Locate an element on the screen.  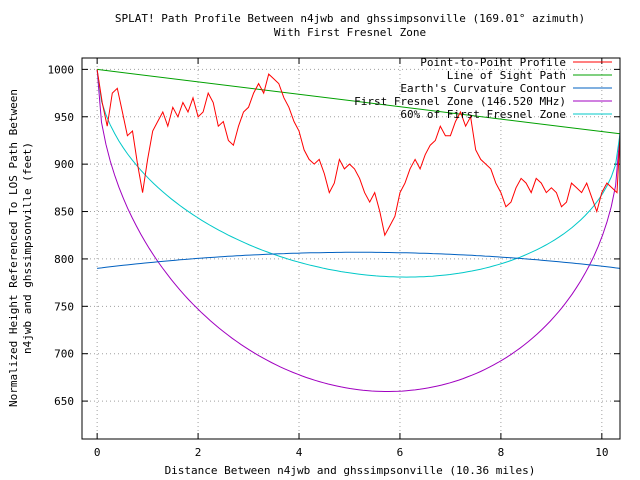
legend-label-first-fresnel-zone-146-520-mhz: First Fresnel Zone (146.520 MHz) is located at coordinates (460, 101).